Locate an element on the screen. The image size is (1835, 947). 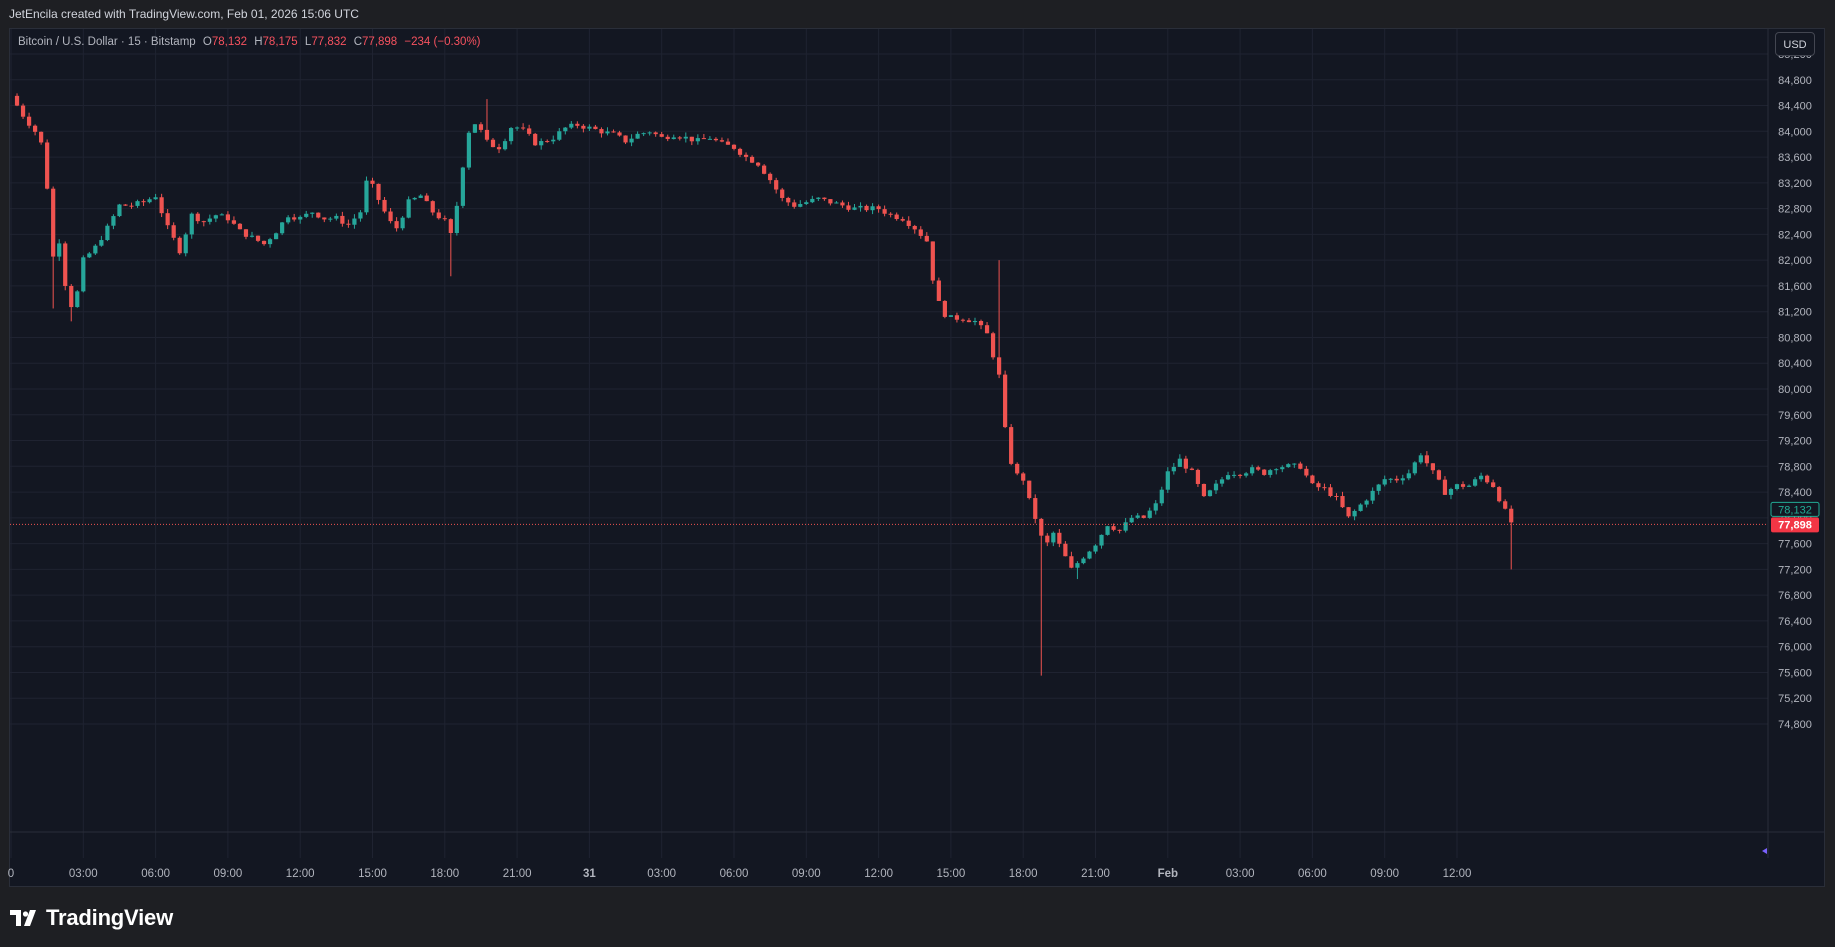
currency-button: USD is located at coordinates (1795, 44).